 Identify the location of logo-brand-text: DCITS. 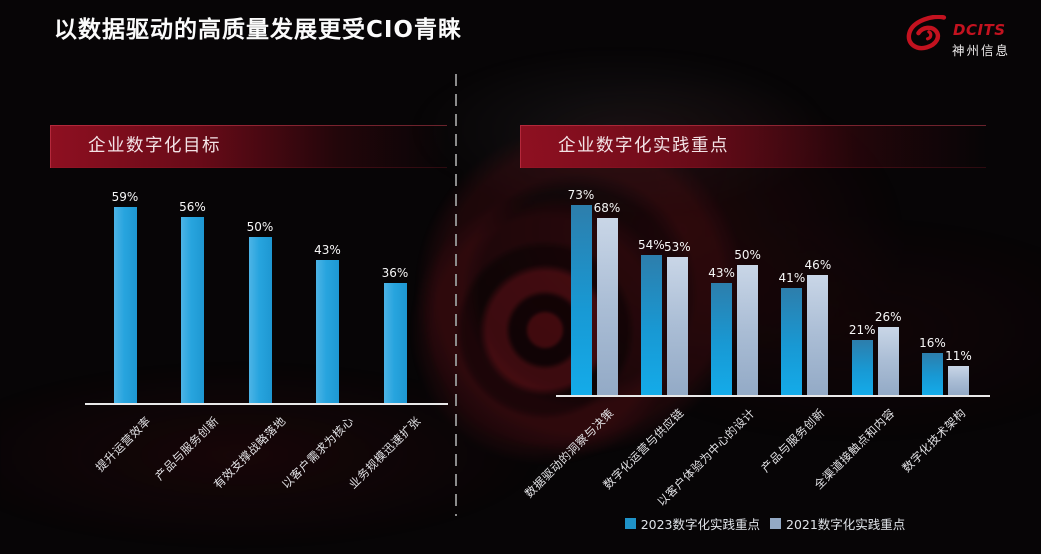
(979, 30).